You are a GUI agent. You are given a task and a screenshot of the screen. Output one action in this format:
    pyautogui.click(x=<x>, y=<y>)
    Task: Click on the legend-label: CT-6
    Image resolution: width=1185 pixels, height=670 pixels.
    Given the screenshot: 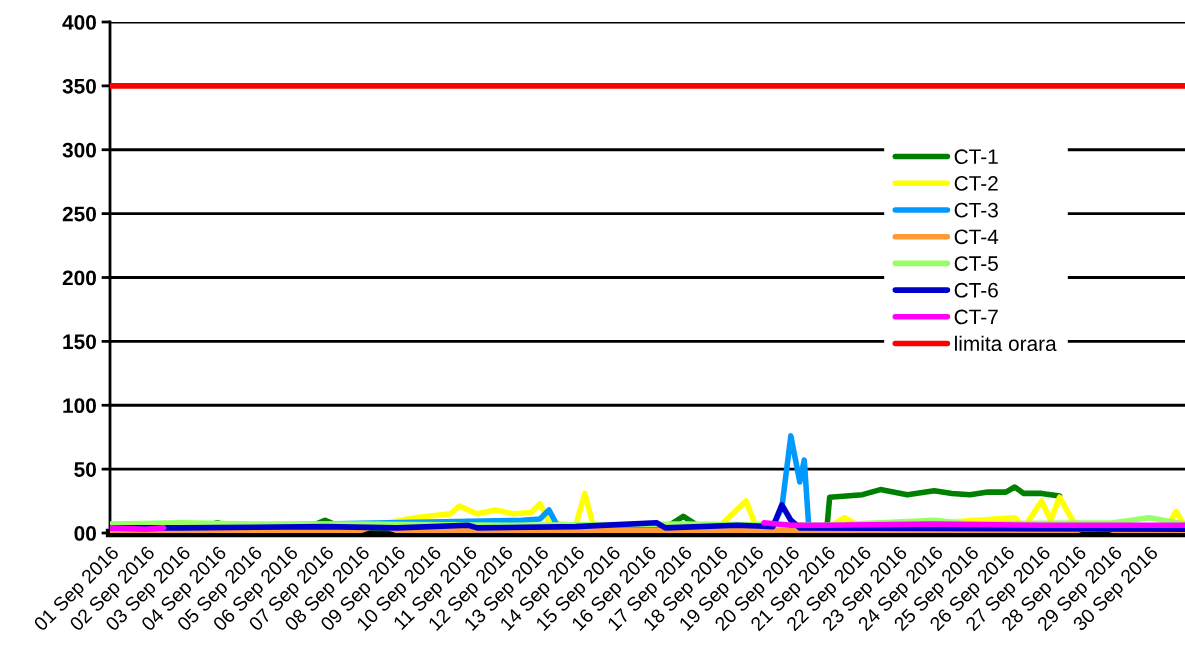 What is the action you would take?
    pyautogui.click(x=976, y=290)
    